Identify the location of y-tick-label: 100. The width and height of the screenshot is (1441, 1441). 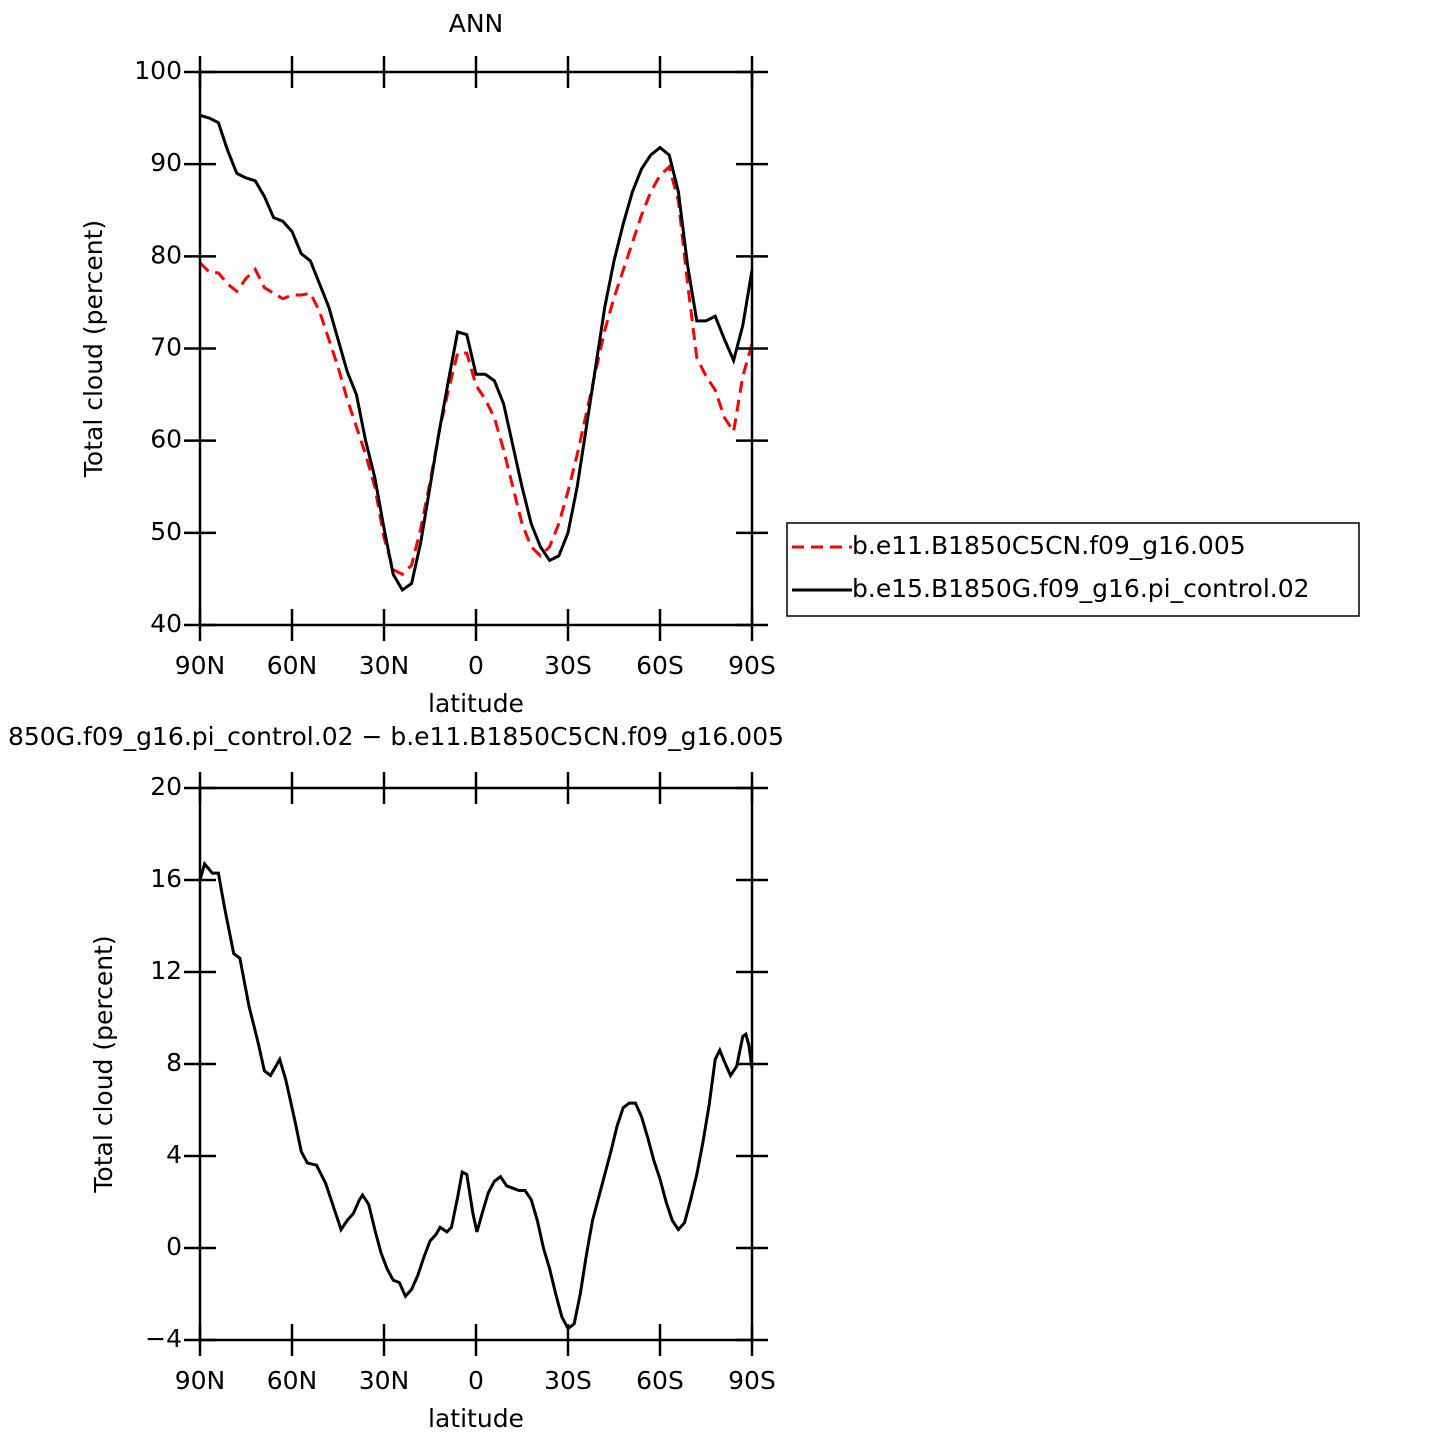
(158, 70).